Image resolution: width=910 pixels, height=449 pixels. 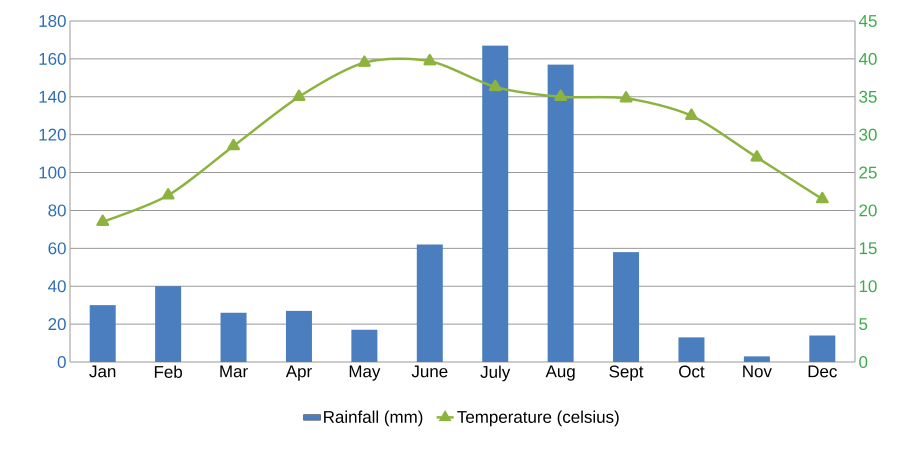 What do you see at coordinates (57, 324) in the screenshot?
I see `y-tick-label: 20` at bounding box center [57, 324].